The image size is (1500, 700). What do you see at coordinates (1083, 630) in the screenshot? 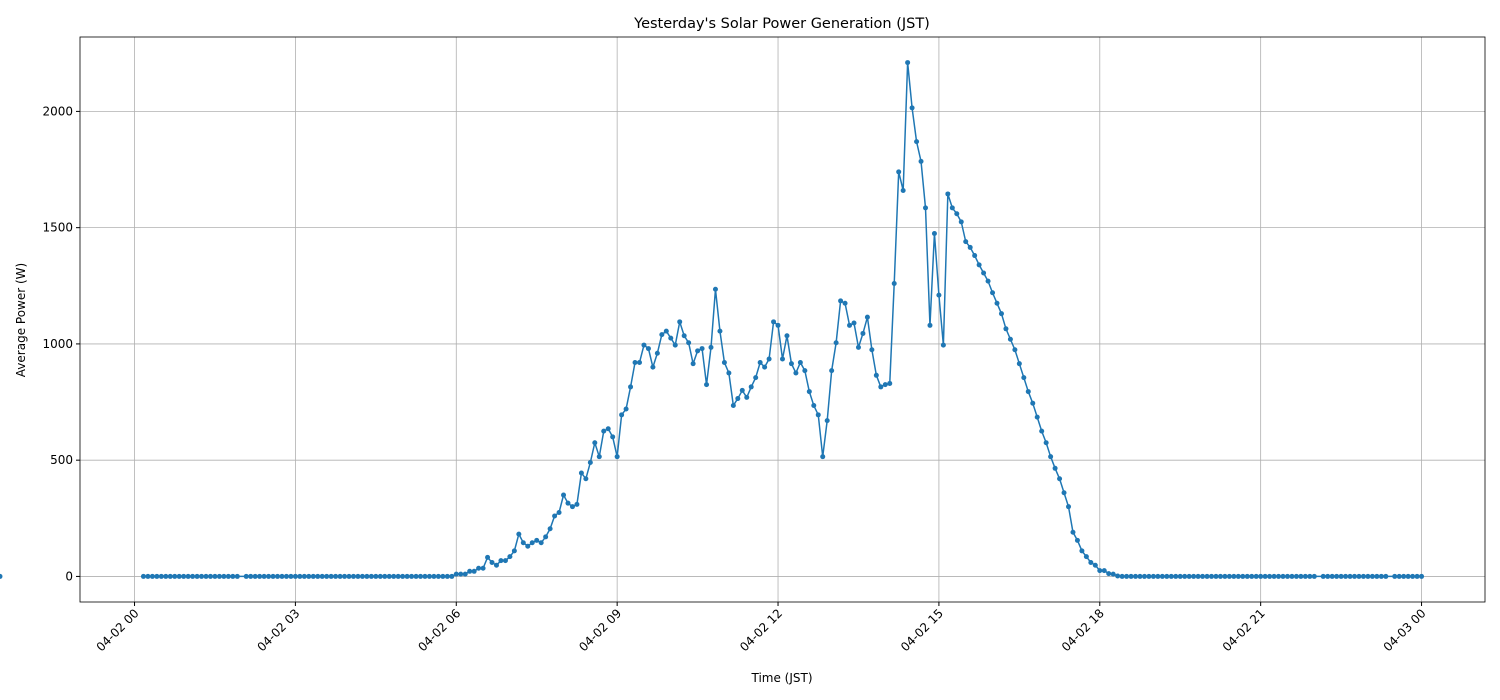
I see `x-tick-label: 04-02 18` at bounding box center [1083, 630].